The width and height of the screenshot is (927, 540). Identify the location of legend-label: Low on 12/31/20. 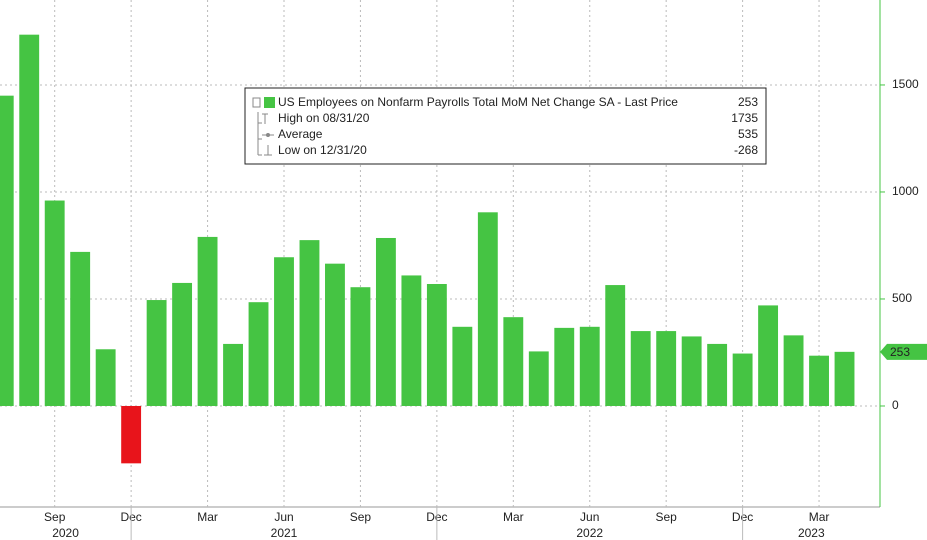
(322, 150).